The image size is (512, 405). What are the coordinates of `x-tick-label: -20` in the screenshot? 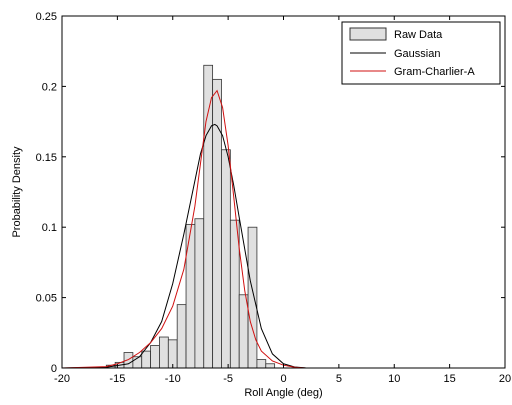 It's located at (62, 379).